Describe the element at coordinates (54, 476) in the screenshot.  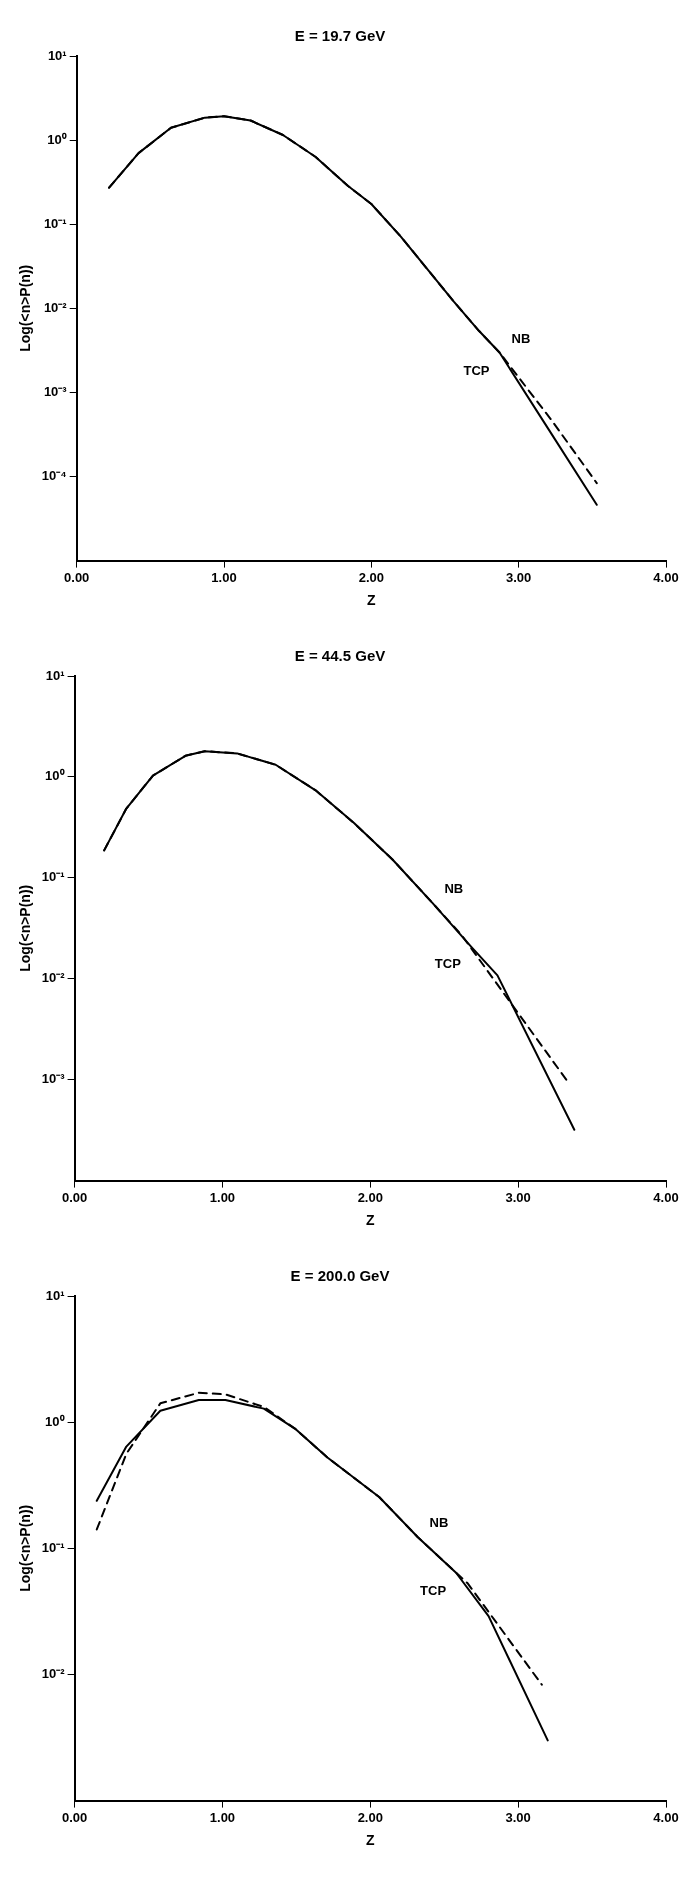
I see `y-tick-label: 10⁻⁴` at that location.